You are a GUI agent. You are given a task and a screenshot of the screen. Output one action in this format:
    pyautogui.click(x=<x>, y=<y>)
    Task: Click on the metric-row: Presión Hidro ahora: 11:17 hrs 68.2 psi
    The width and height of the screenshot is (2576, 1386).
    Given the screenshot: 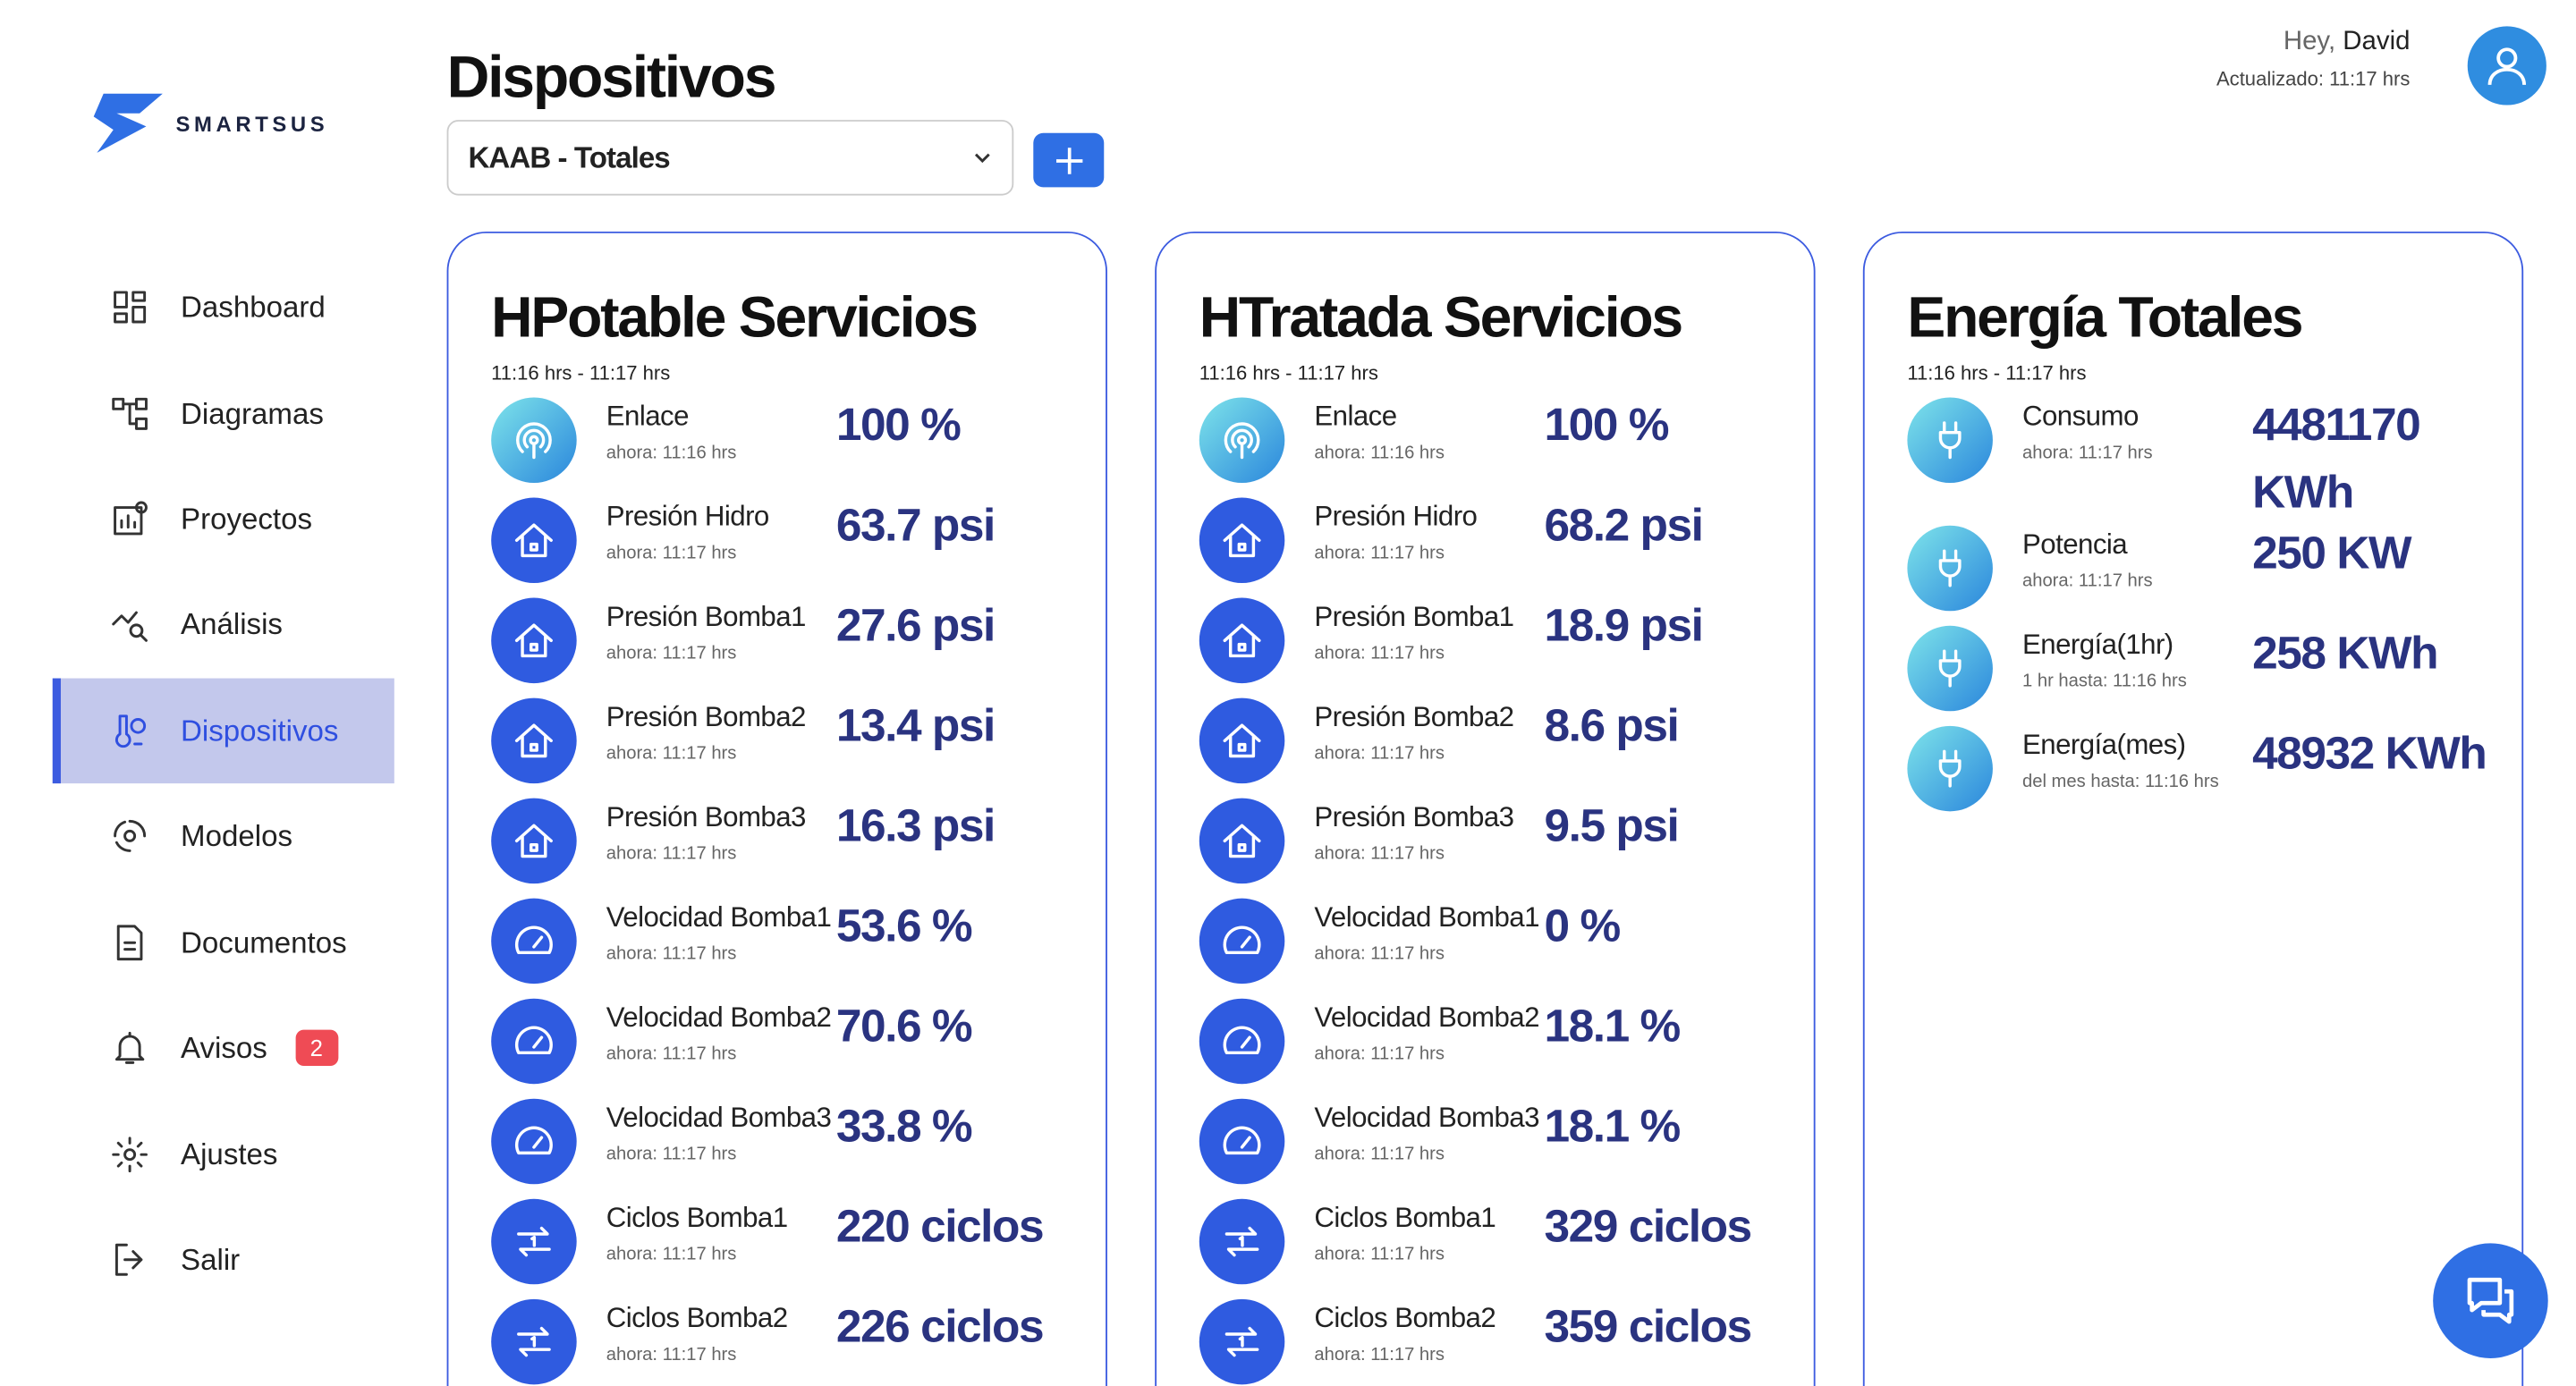 What is the action you would take?
    pyautogui.click(x=1506, y=547)
    